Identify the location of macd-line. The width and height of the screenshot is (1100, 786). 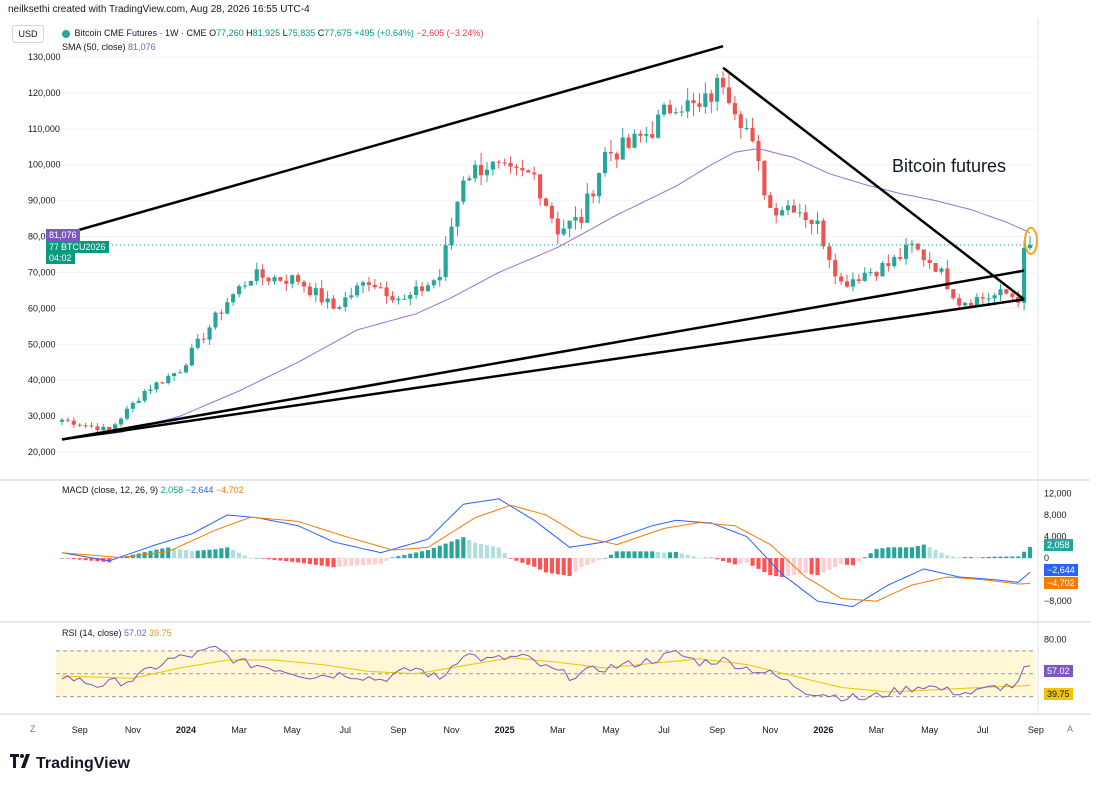
(546, 553).